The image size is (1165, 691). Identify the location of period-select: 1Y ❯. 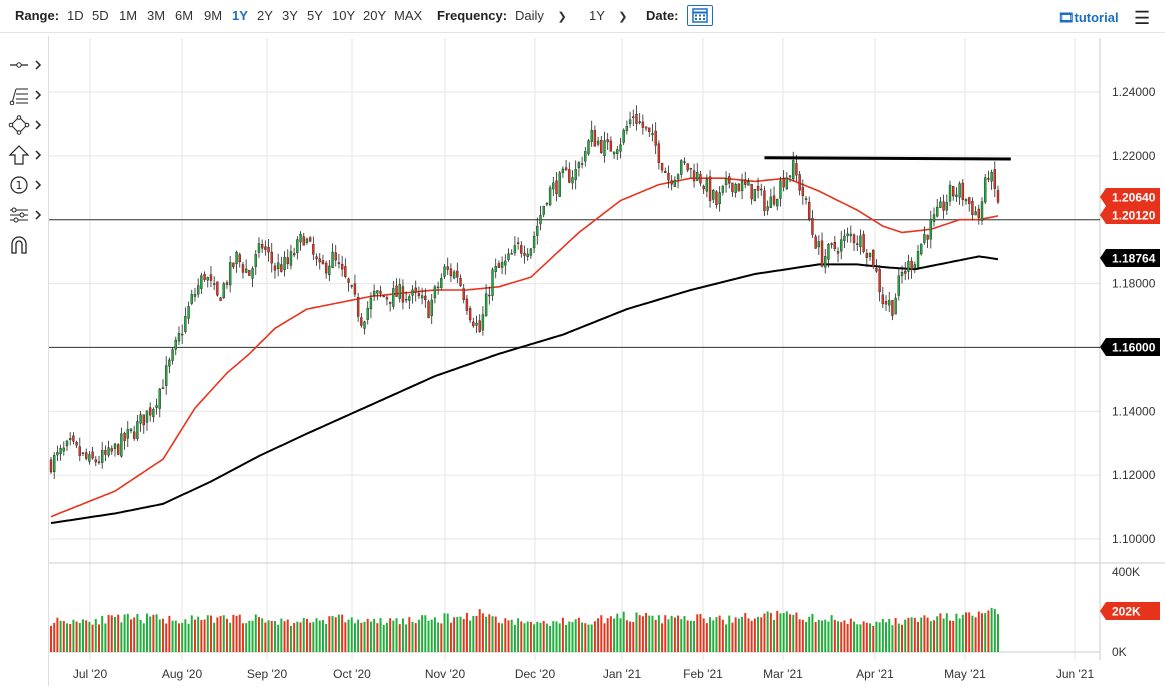
(608, 15).